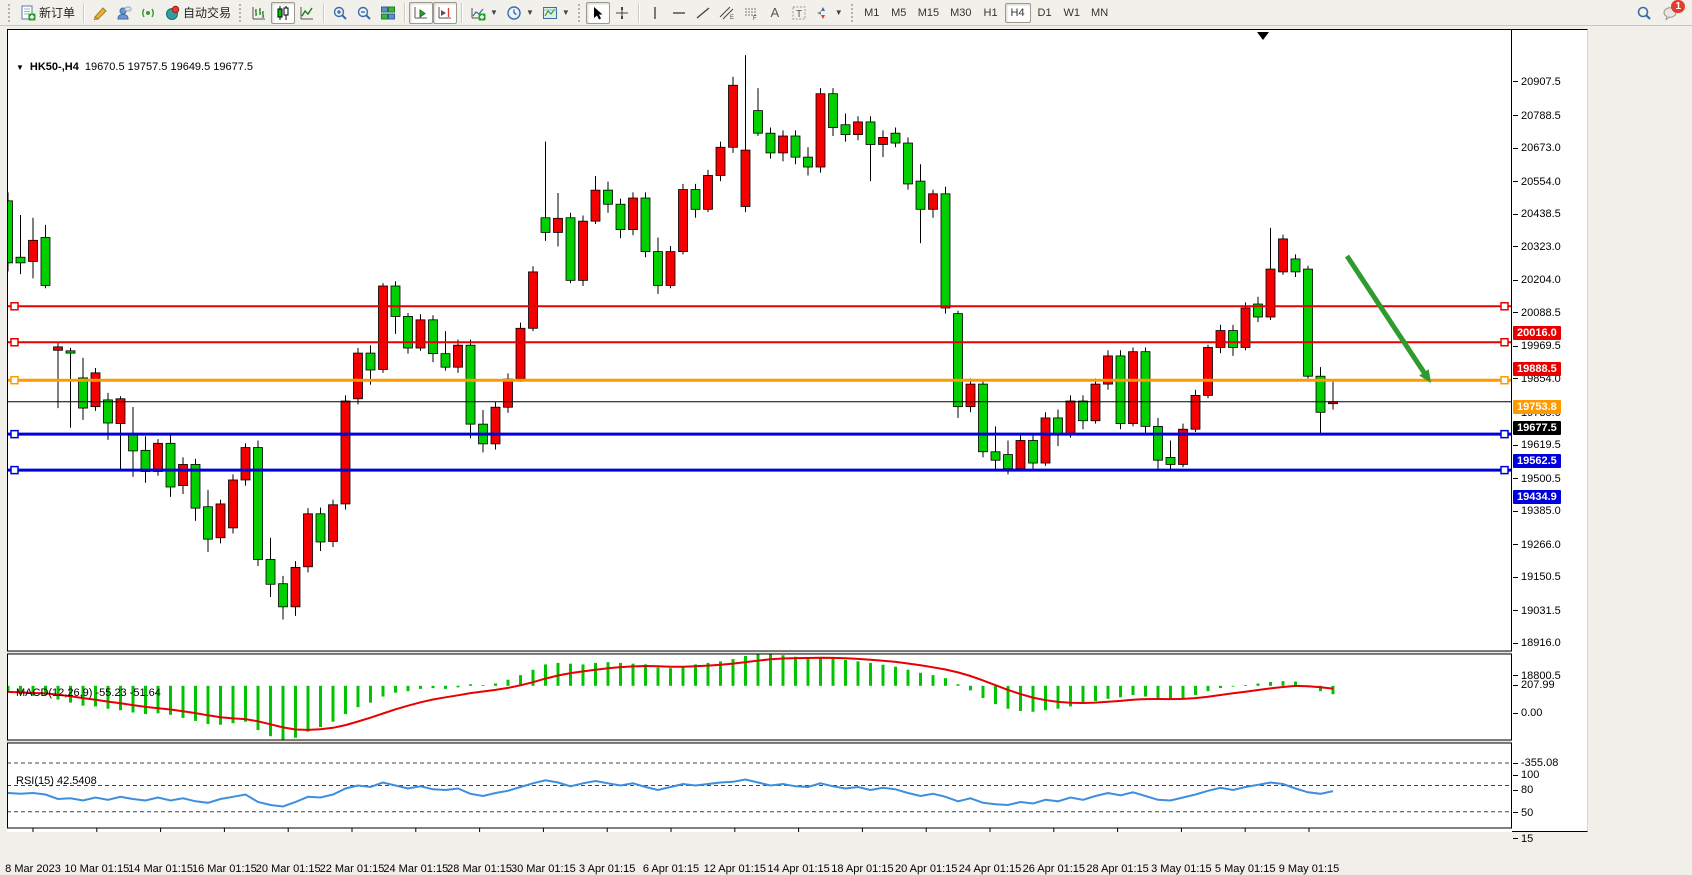 The height and width of the screenshot is (875, 1692). Describe the element at coordinates (1644, 13) in the screenshot. I see `search-icon` at that location.